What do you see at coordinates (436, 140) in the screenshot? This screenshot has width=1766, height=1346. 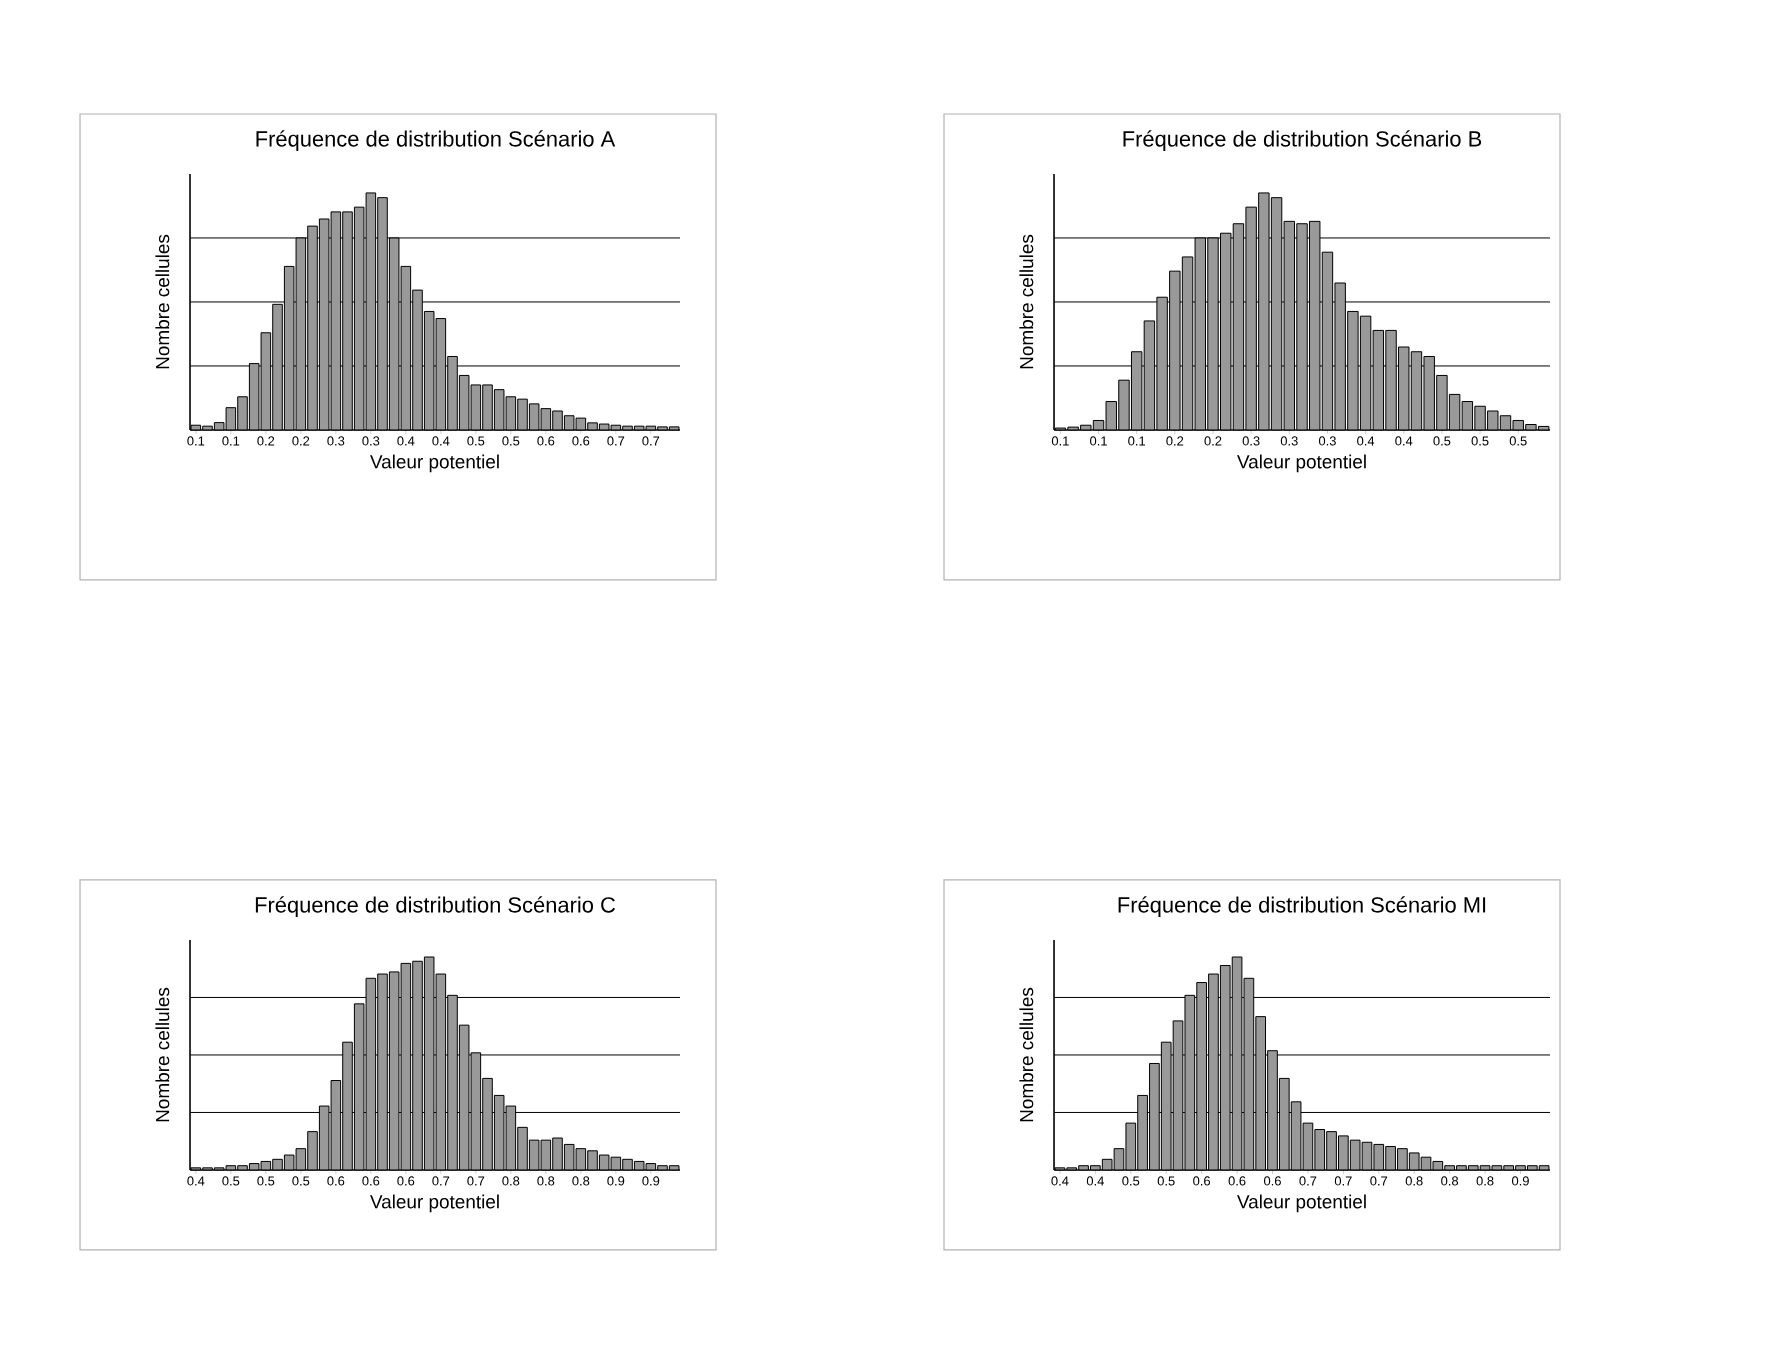 I see `chart-title: Fréquence de distribution Scénario A` at bounding box center [436, 140].